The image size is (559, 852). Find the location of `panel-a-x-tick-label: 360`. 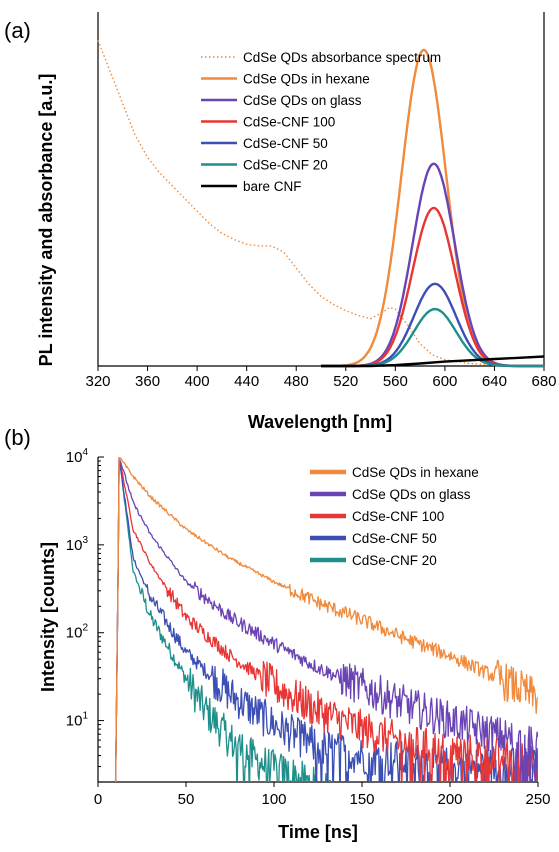

panel-a-x-tick-label: 360 is located at coordinates (147, 381).